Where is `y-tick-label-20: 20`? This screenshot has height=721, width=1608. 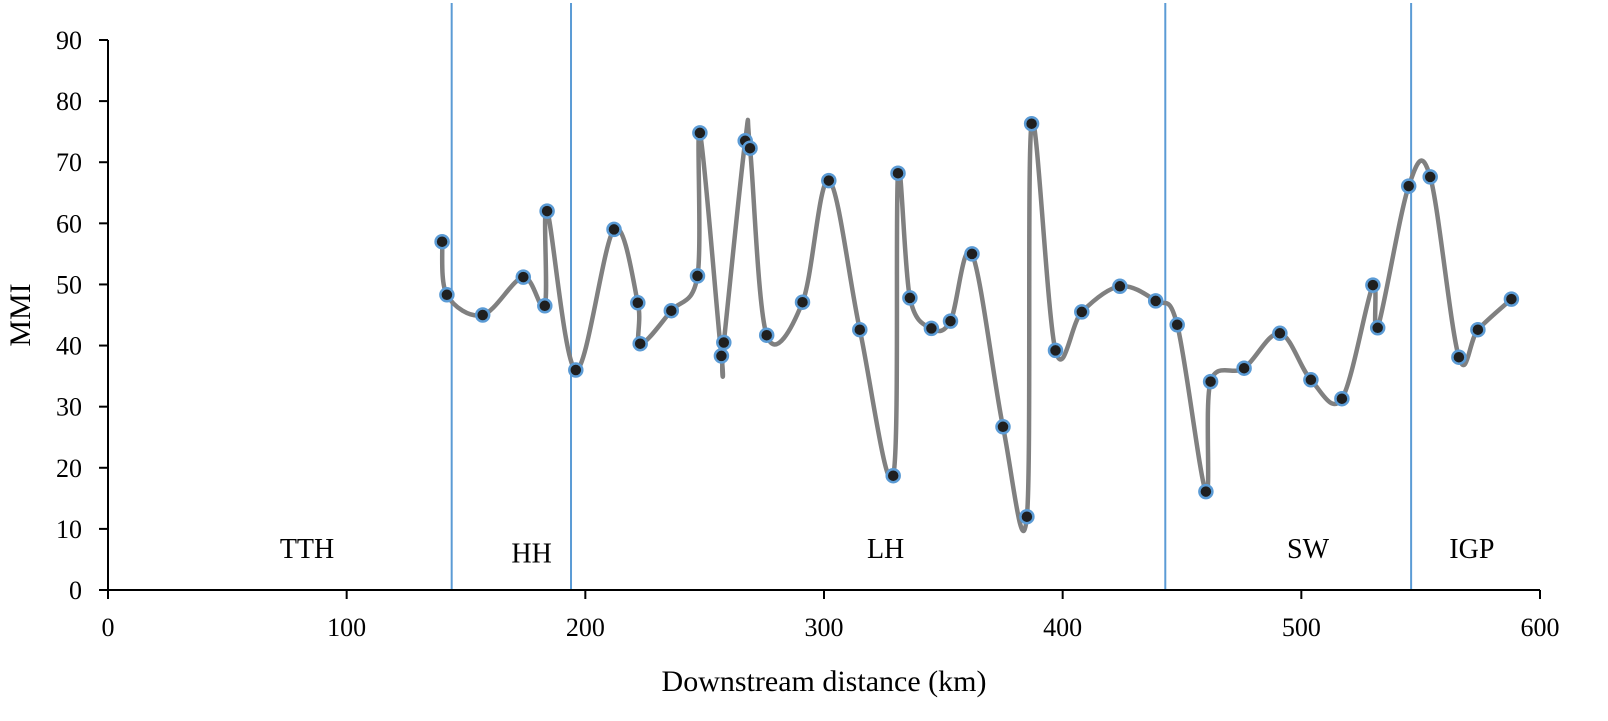
y-tick-label-20: 20 is located at coordinates (69, 468).